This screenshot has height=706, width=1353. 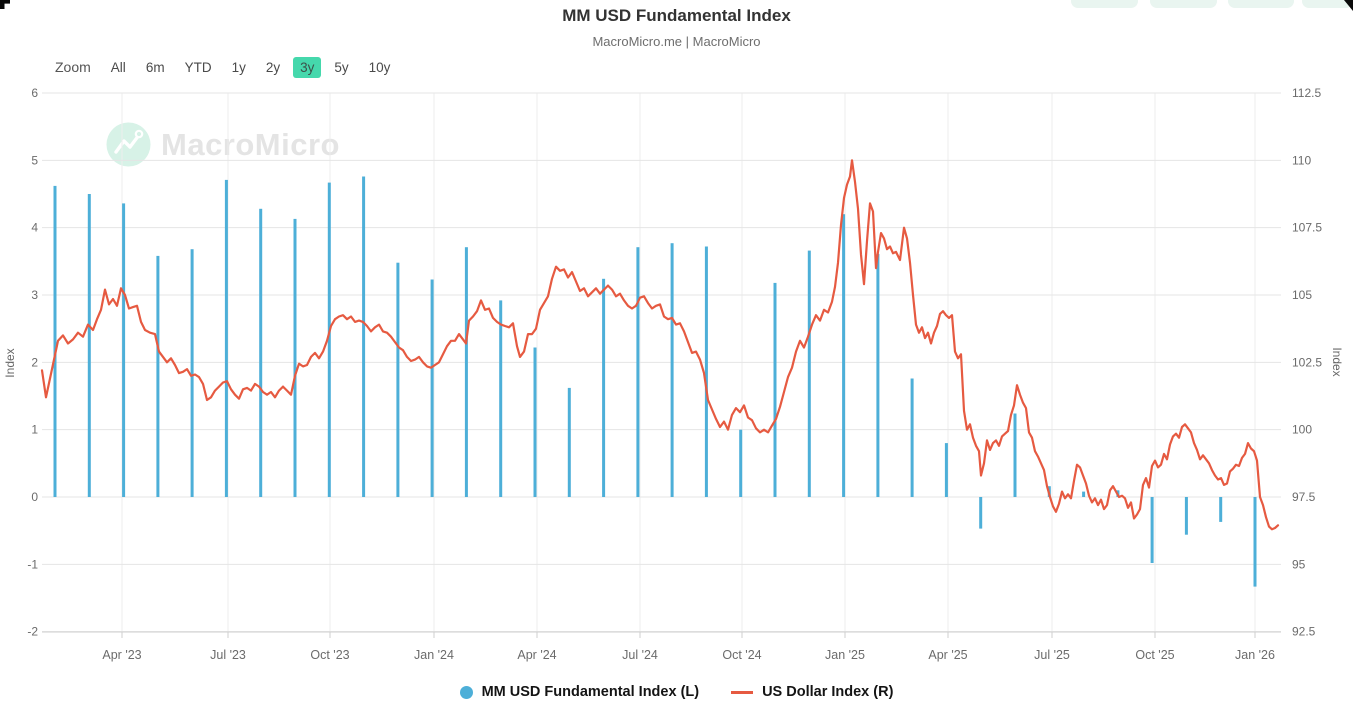 What do you see at coordinates (34, 228) in the screenshot?
I see `y-left-tick-label: 4` at bounding box center [34, 228].